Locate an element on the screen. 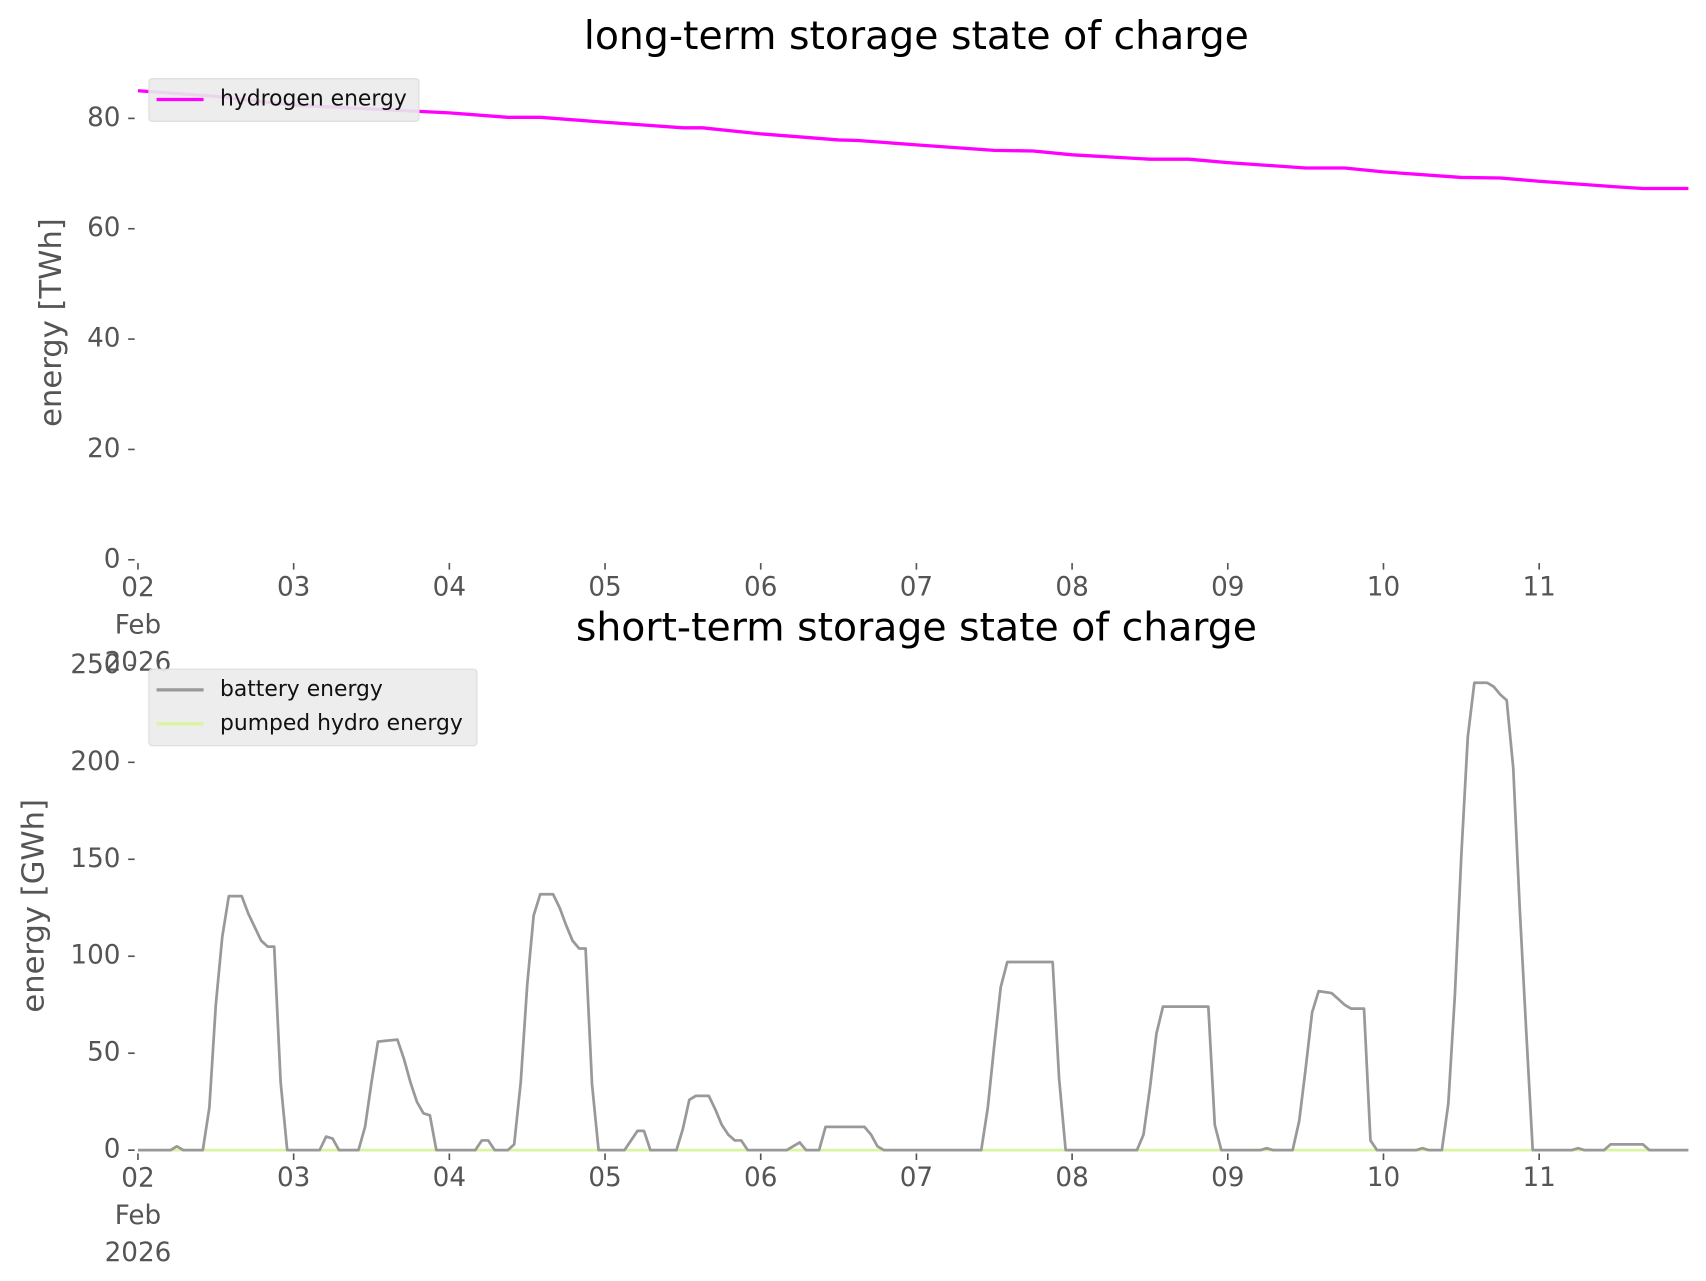 The height and width of the screenshot is (1281, 1706). legend: battery energy pumped hydro energy is located at coordinates (313, 707).